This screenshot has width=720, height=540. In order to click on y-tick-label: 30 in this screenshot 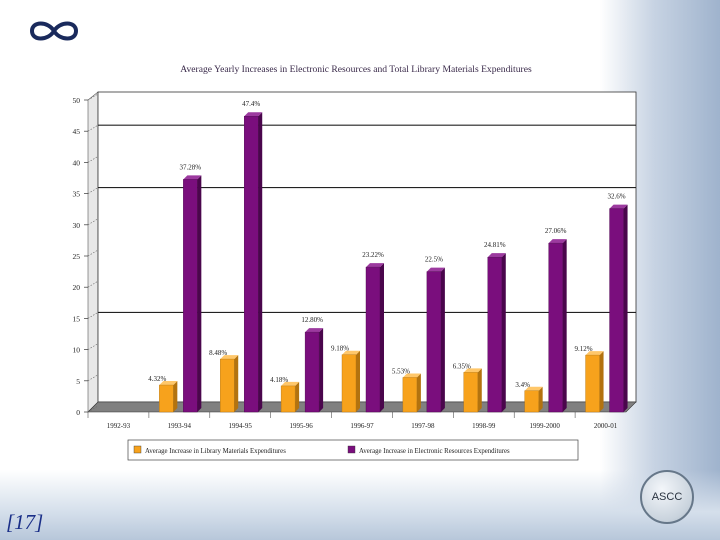, I will do `click(77, 225)`.